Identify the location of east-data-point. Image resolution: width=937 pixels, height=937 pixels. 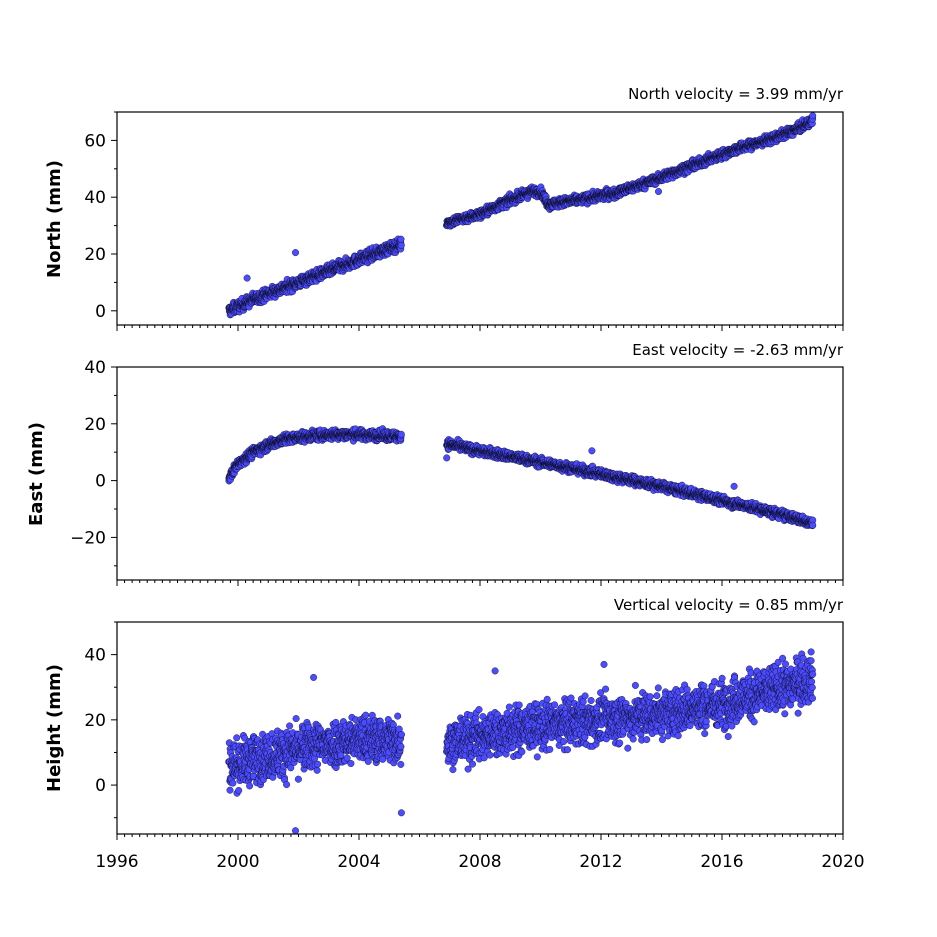
(401, 434).